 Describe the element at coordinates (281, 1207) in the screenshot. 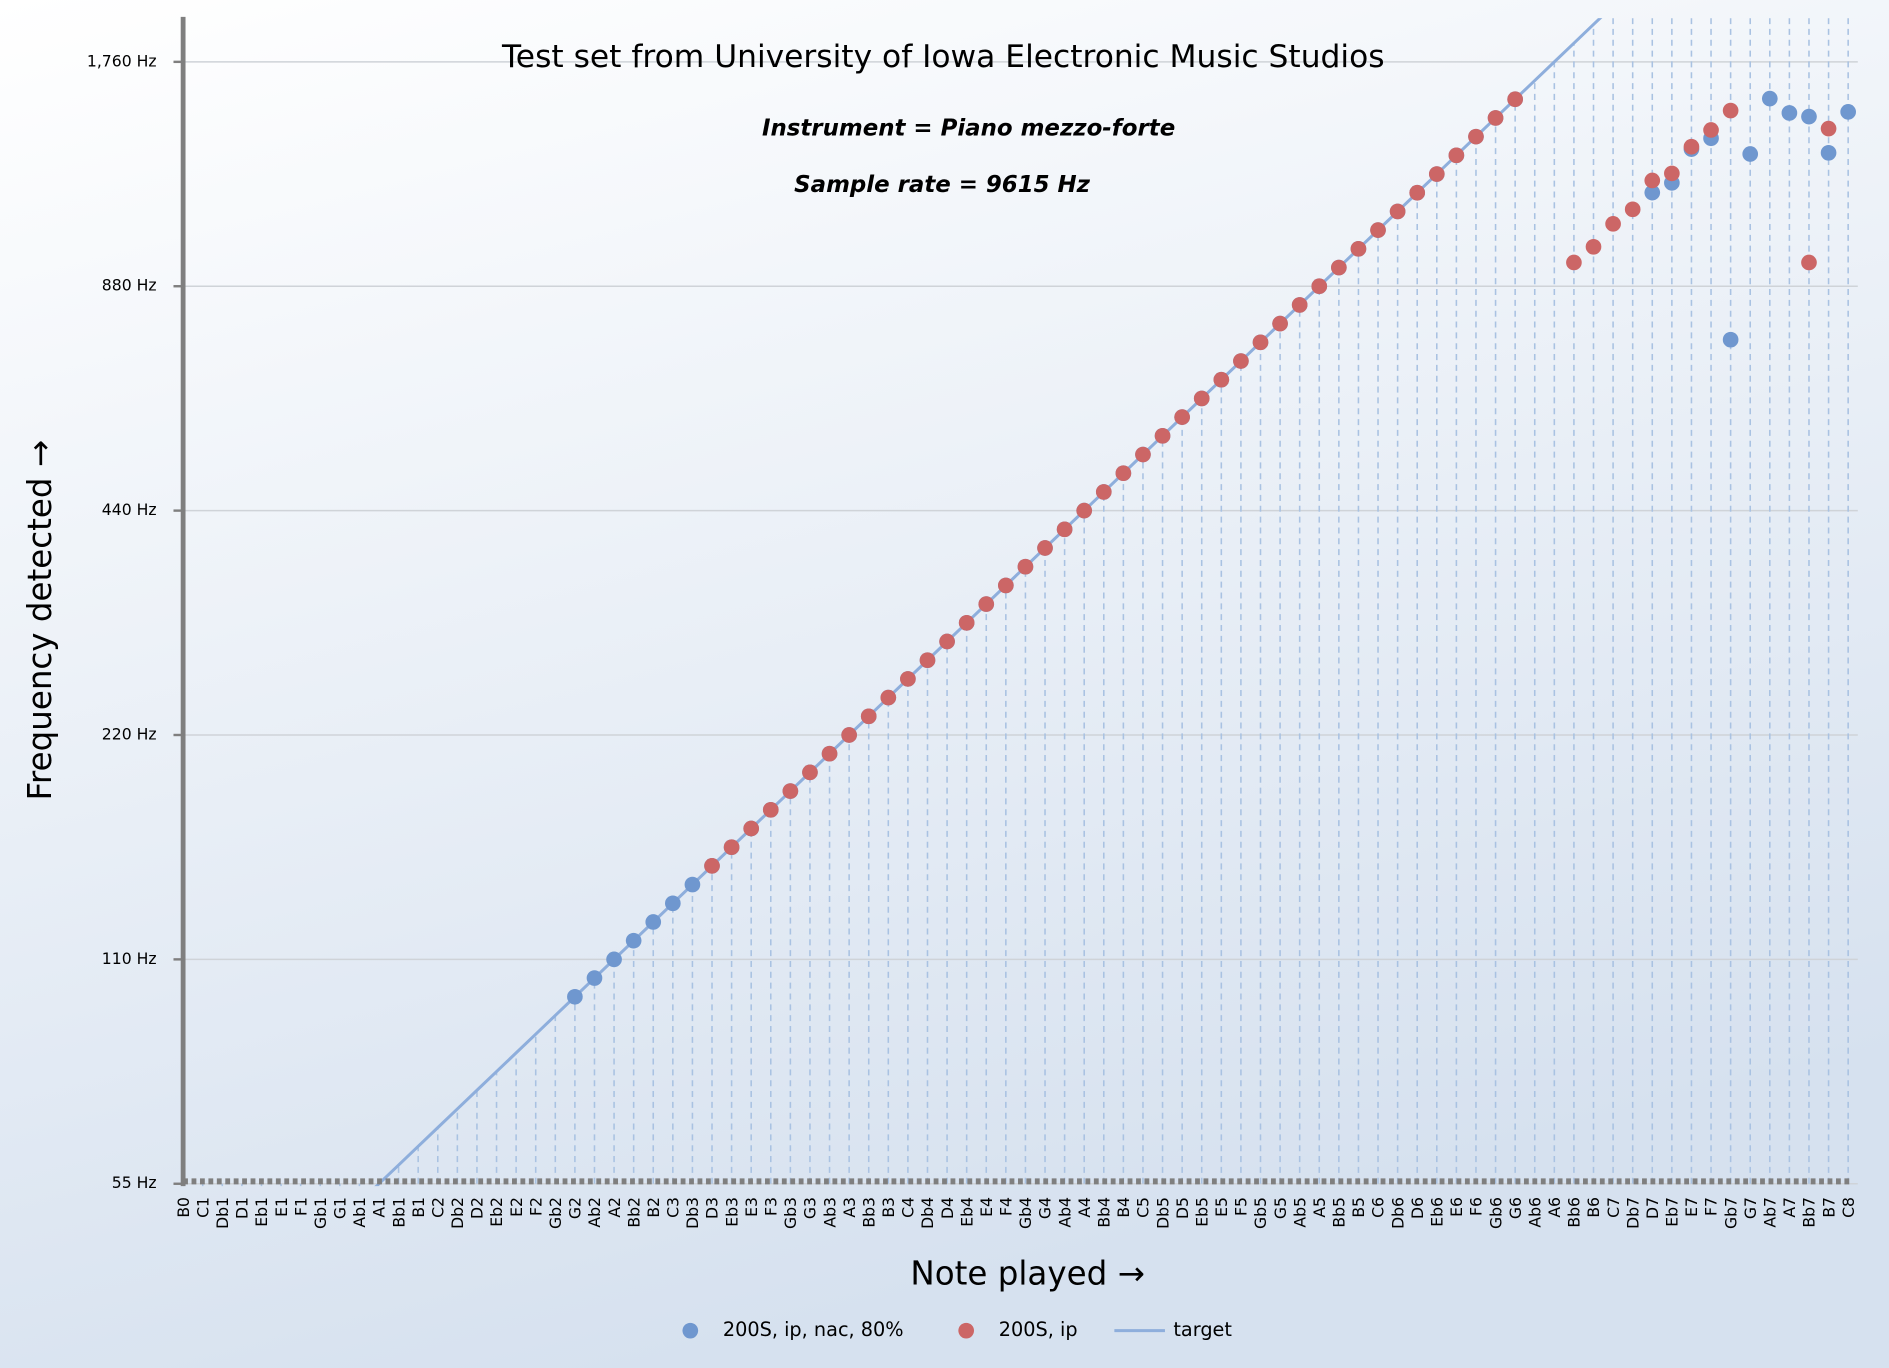

I see `x-tick-label: E1` at that location.